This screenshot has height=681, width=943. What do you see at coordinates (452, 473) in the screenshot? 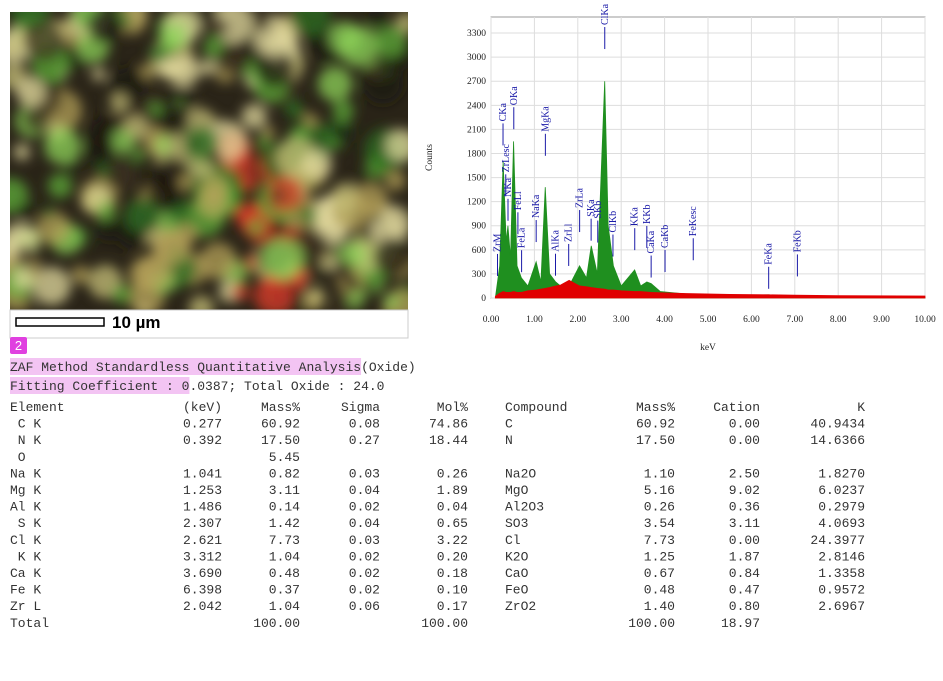
I see `table-cell: 0.26` at bounding box center [452, 473].